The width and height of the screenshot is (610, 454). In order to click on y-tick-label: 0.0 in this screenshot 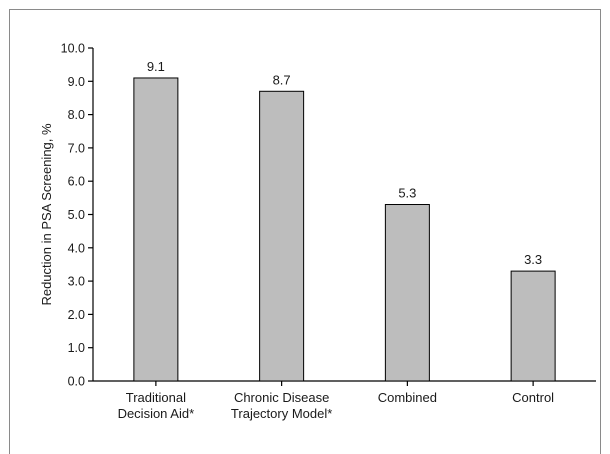, I will do `click(76, 382)`.